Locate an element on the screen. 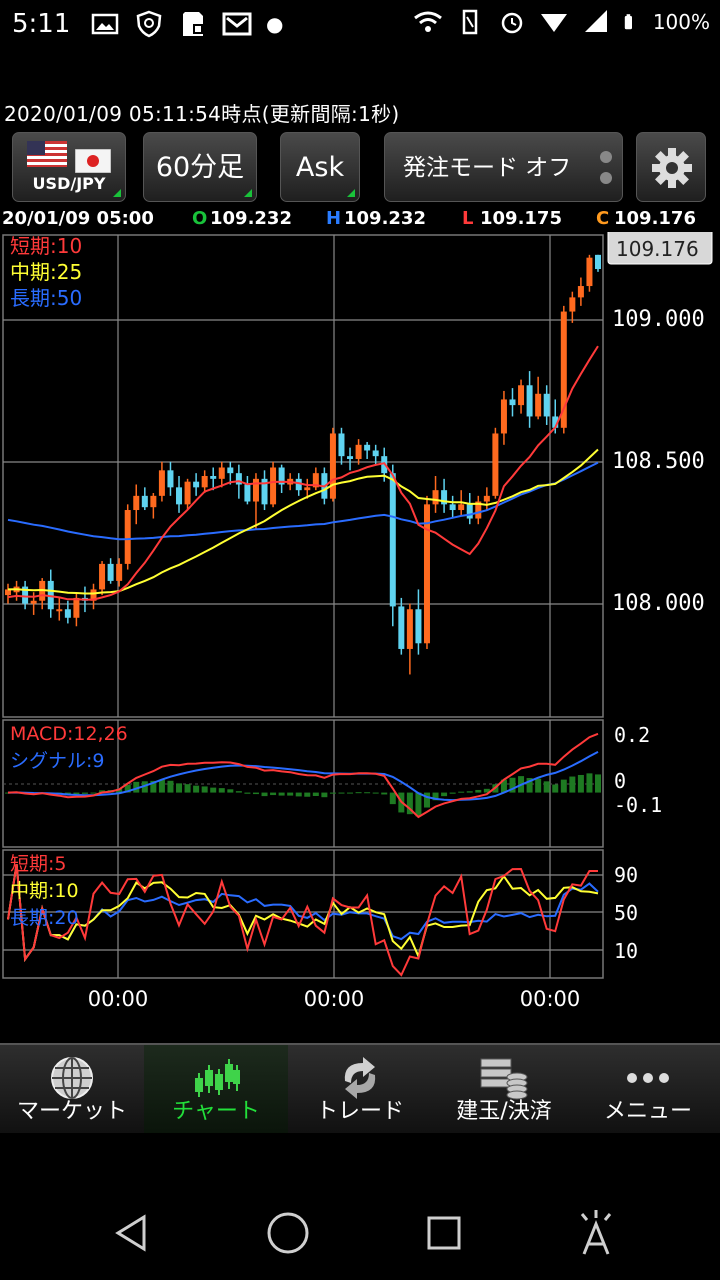 The image size is (720, 1280). osc-legend-mid: 中期:10 is located at coordinates (44, 891).